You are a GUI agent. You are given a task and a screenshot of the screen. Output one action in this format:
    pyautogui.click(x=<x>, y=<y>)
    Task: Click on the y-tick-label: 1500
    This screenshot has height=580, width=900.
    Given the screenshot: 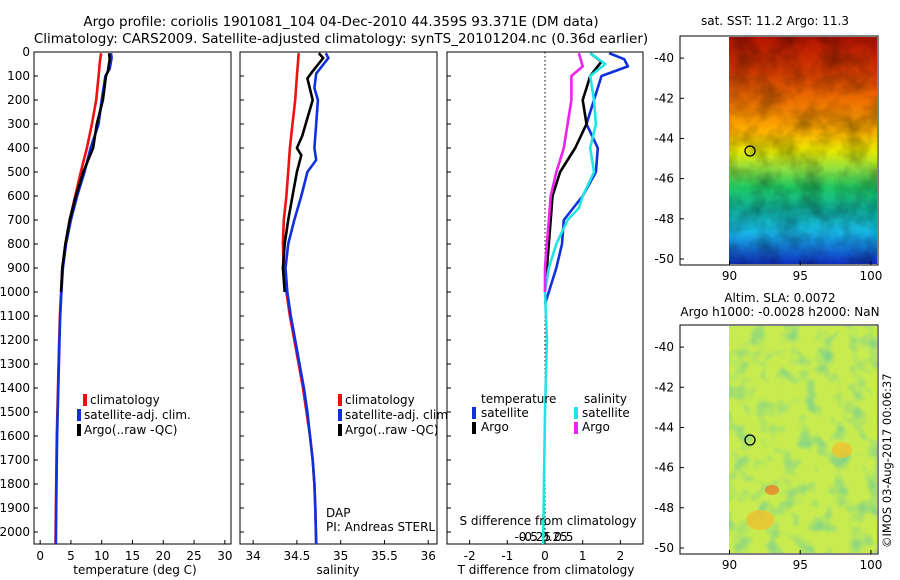 What is the action you would take?
    pyautogui.click(x=15, y=412)
    